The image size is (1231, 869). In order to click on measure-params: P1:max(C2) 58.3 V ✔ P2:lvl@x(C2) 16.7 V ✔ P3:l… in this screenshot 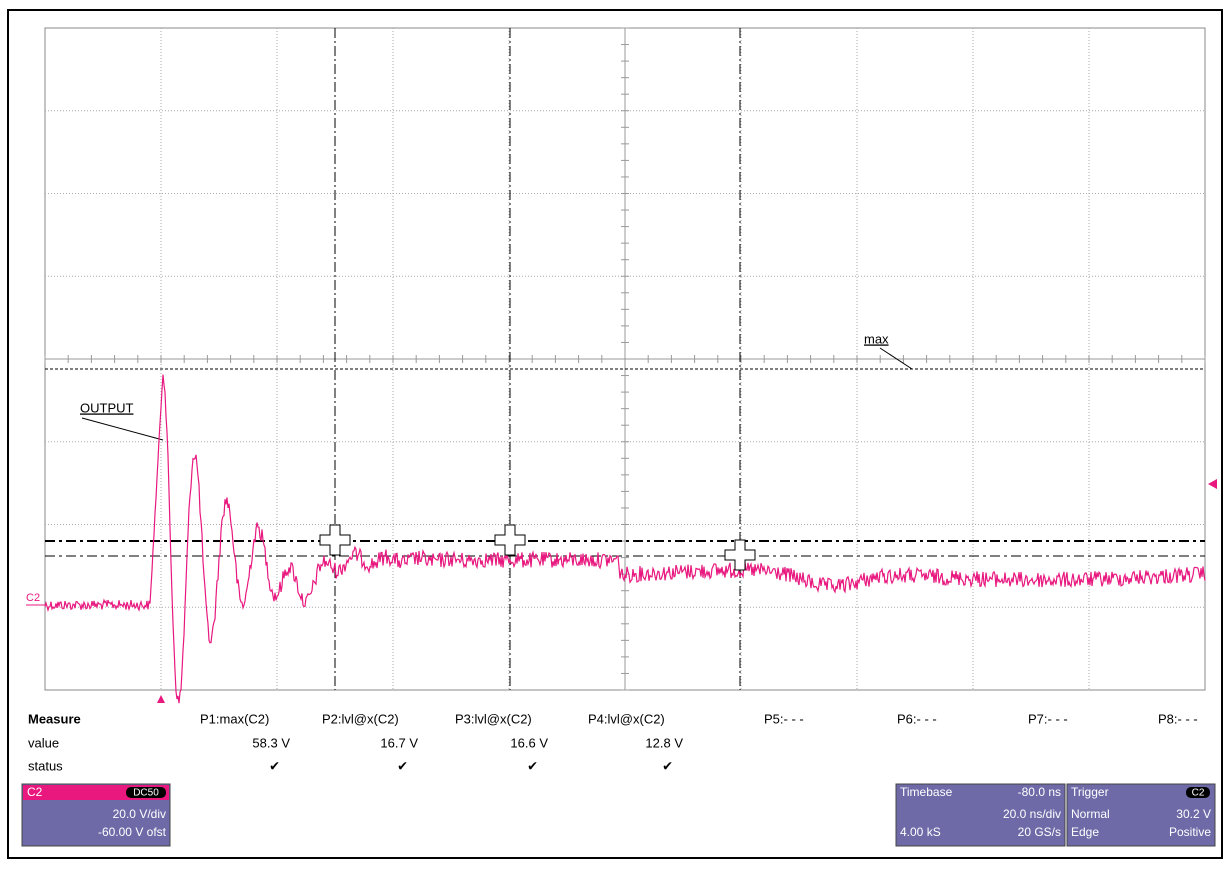, I will do `click(699, 742)`.